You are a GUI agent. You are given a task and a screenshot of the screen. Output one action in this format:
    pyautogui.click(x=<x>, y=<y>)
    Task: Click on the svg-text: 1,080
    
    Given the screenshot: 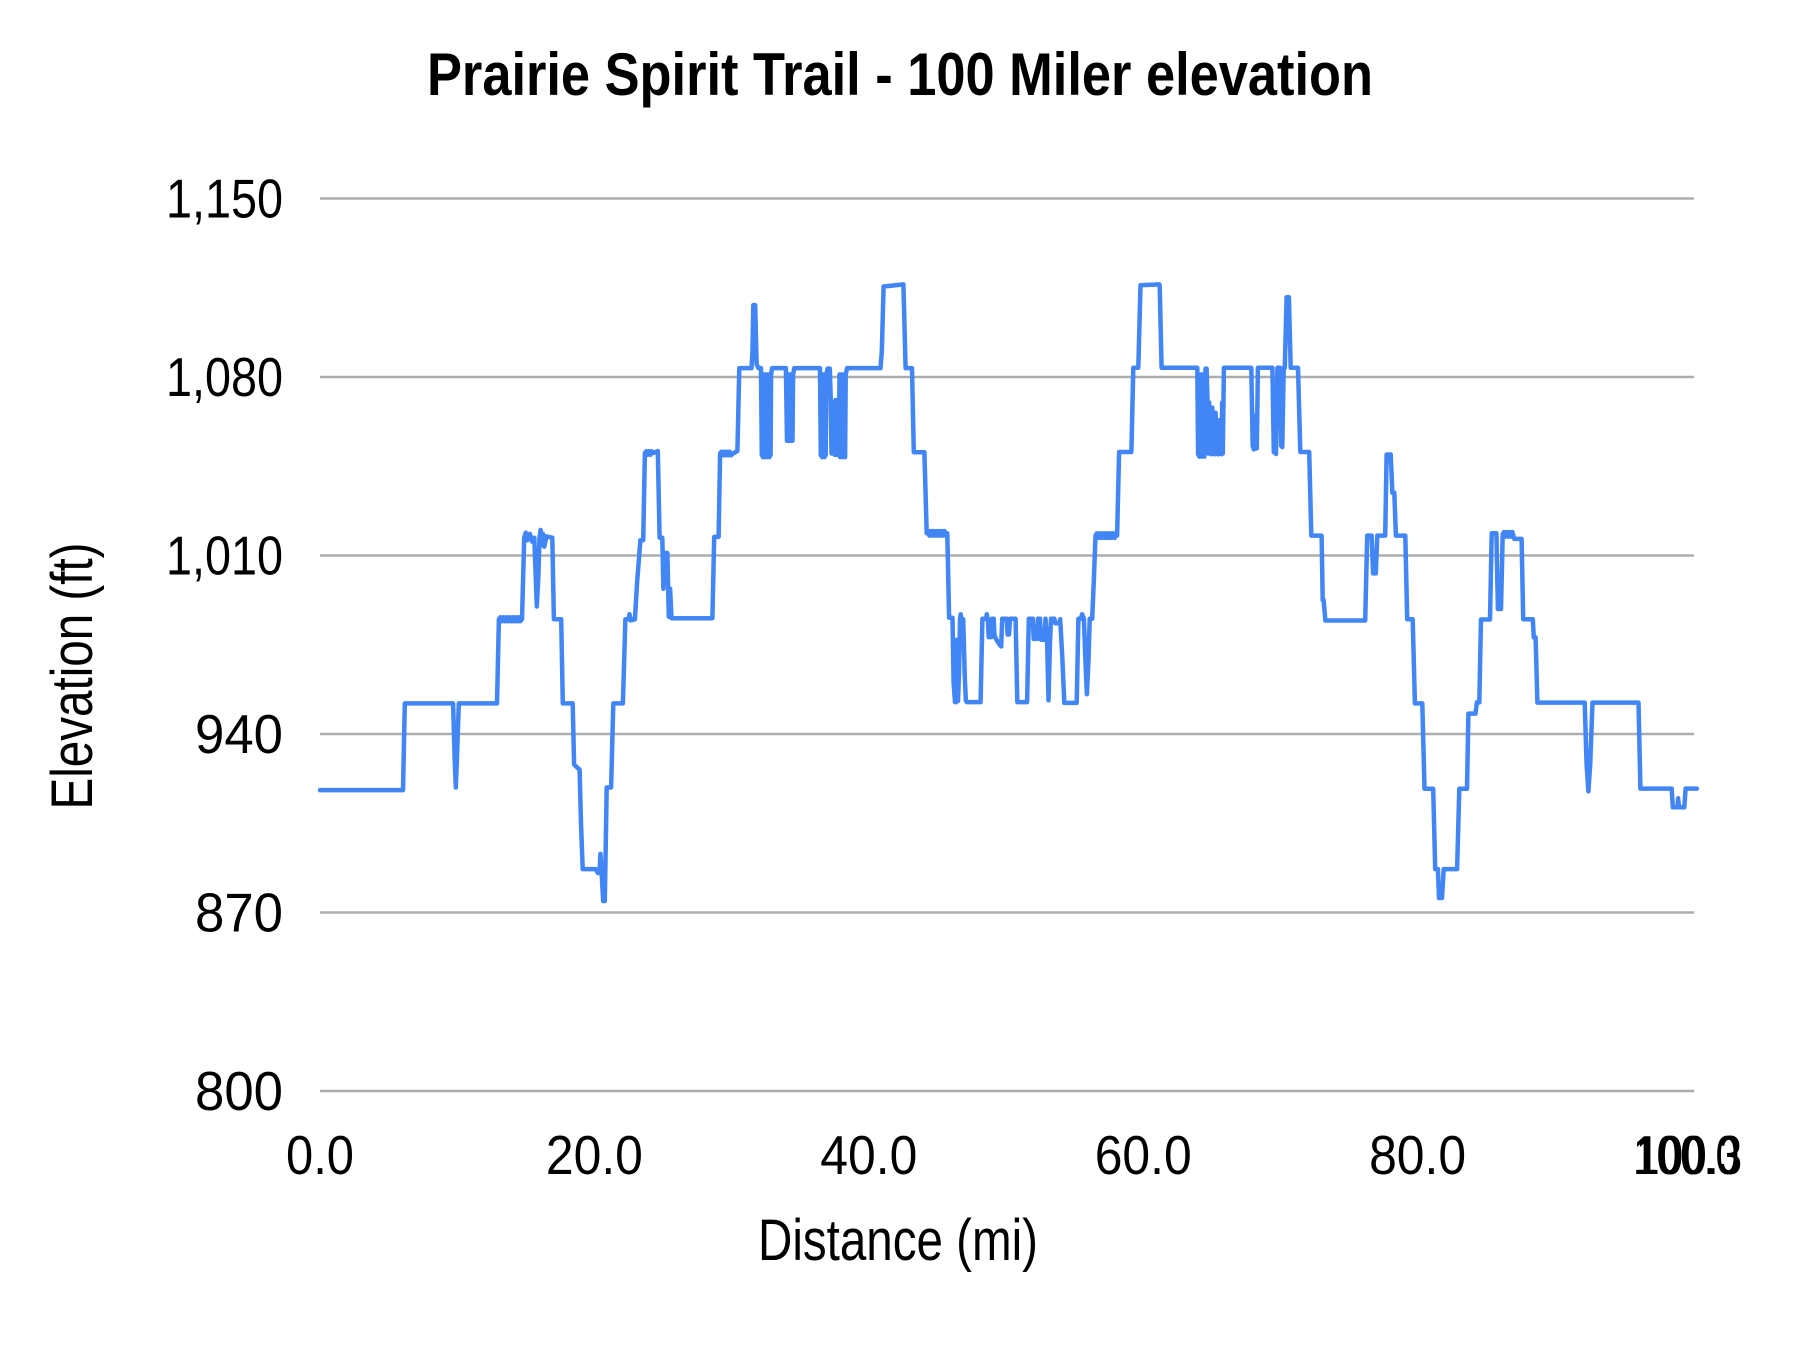 What is the action you would take?
    pyautogui.click(x=224, y=377)
    